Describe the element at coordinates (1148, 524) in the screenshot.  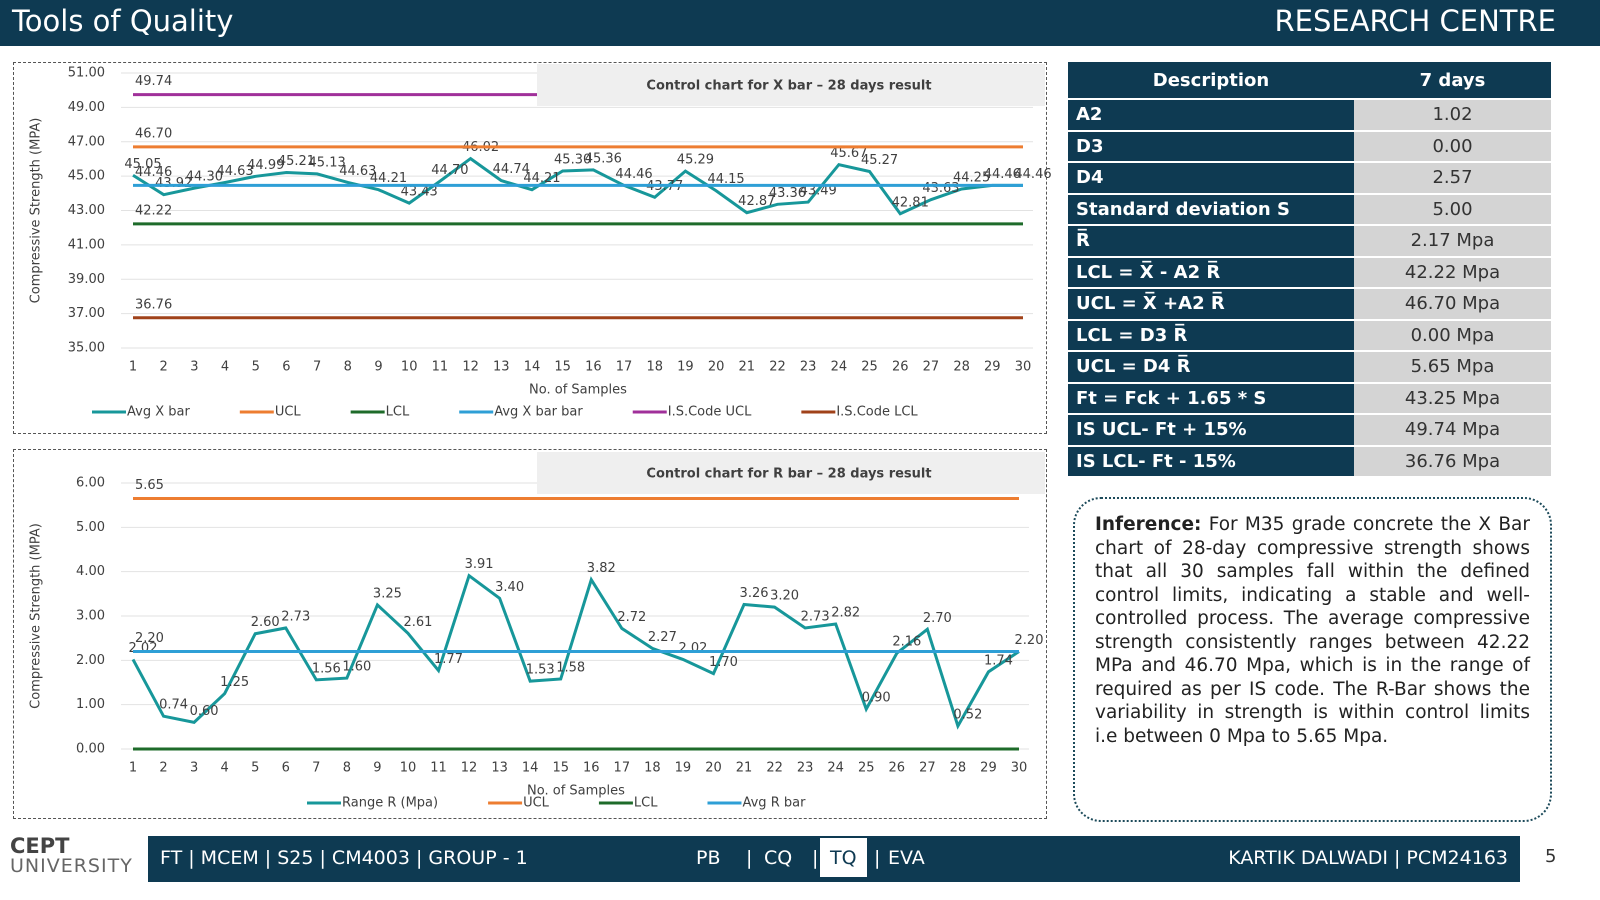
I see `inference-label: Inference:` at that location.